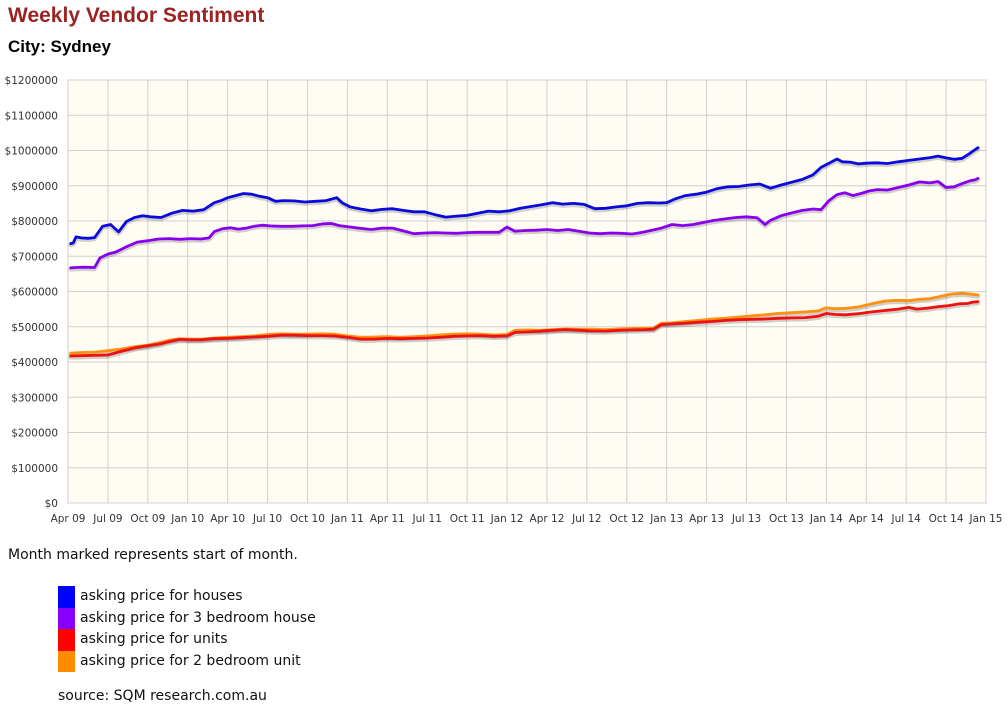 The width and height of the screenshot is (1008, 712). Describe the element at coordinates (586, 519) in the screenshot. I see `x-tick-label: Jul 12` at that location.